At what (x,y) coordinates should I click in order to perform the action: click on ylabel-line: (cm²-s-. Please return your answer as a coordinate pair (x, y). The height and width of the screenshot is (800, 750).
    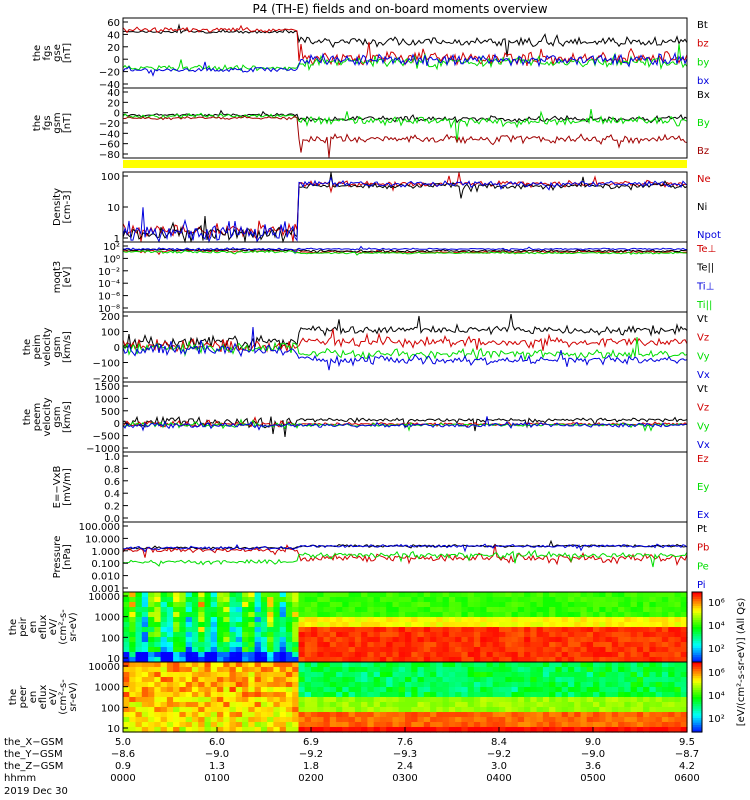
    Looking at the image, I should click on (63, 697).